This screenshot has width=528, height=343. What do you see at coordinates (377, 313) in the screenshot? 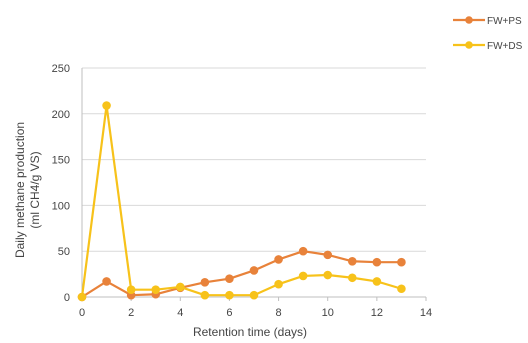
I see `x-tick-label-12: 12` at bounding box center [377, 313].